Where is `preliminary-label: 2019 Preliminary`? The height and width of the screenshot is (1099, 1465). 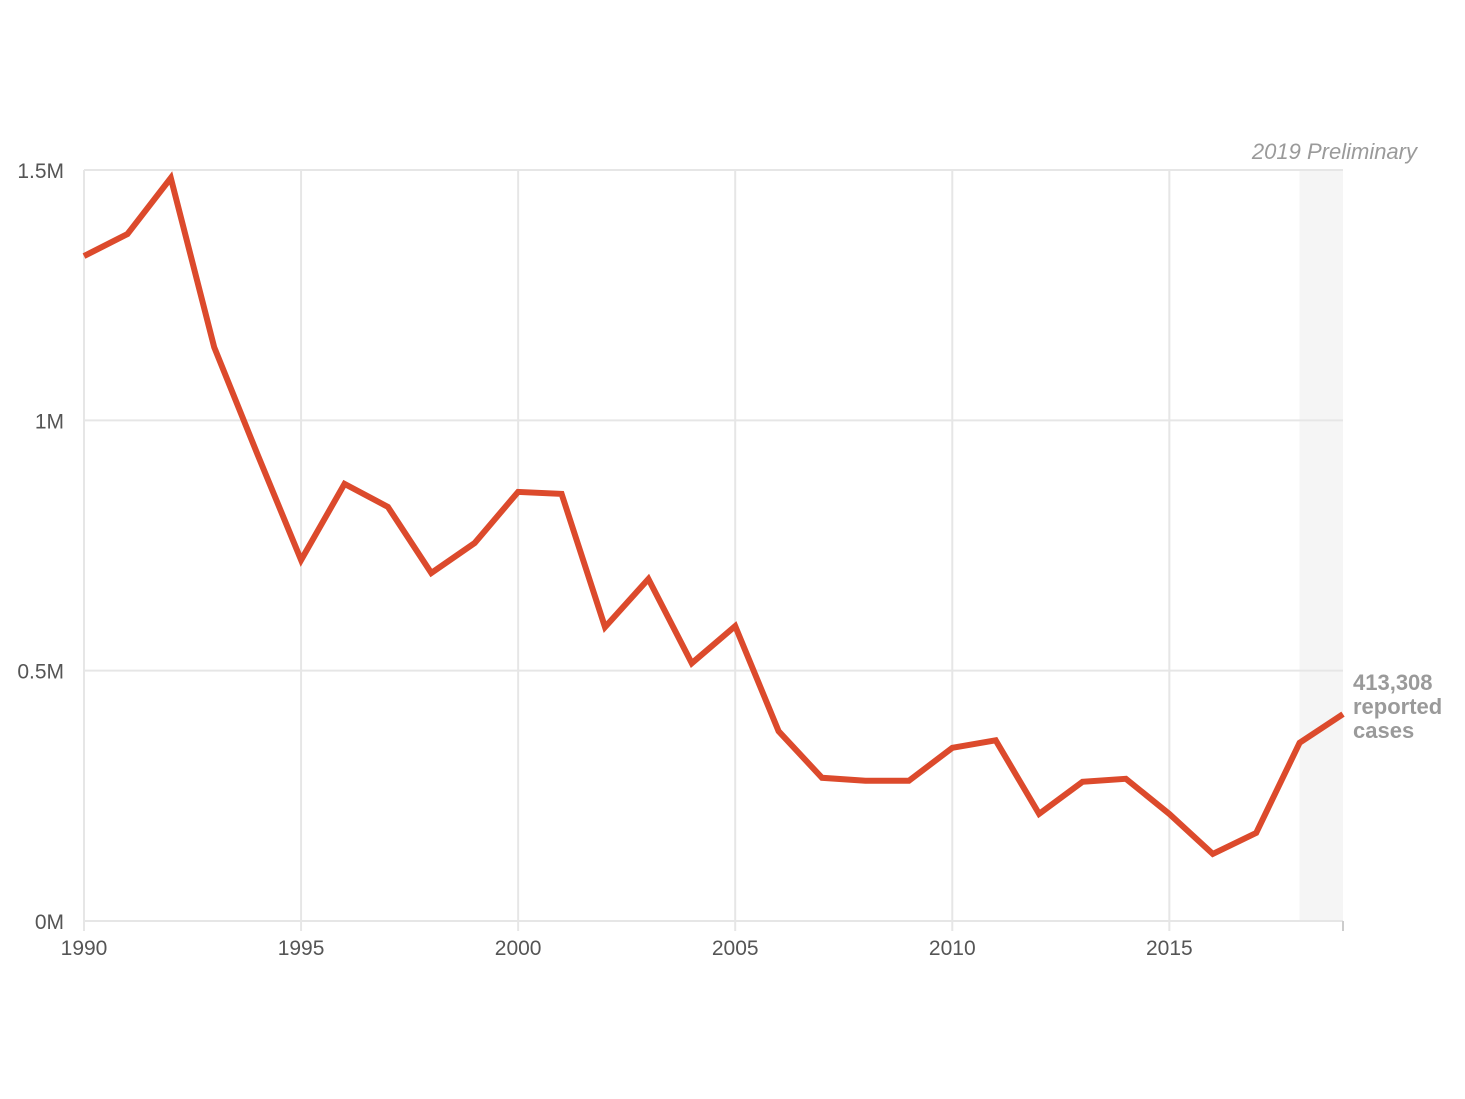
preliminary-label: 2019 Preliminary is located at coordinates (1335, 151).